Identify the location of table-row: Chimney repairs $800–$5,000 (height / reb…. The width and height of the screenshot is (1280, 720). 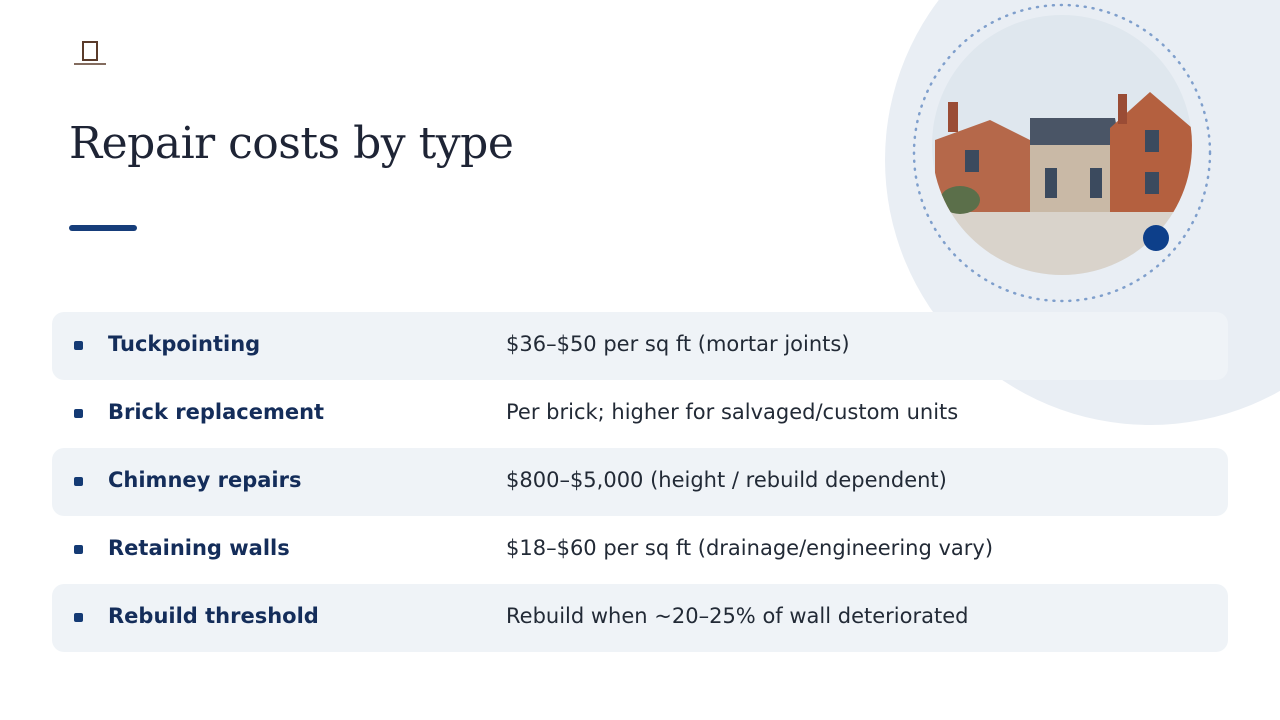
(640, 482).